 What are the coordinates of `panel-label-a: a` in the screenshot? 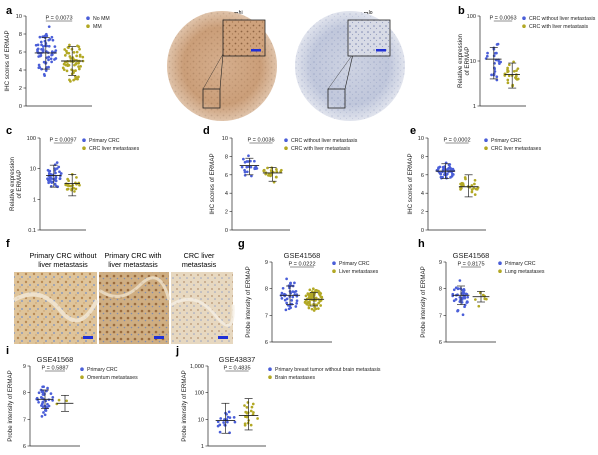 It's located at (9, 11).